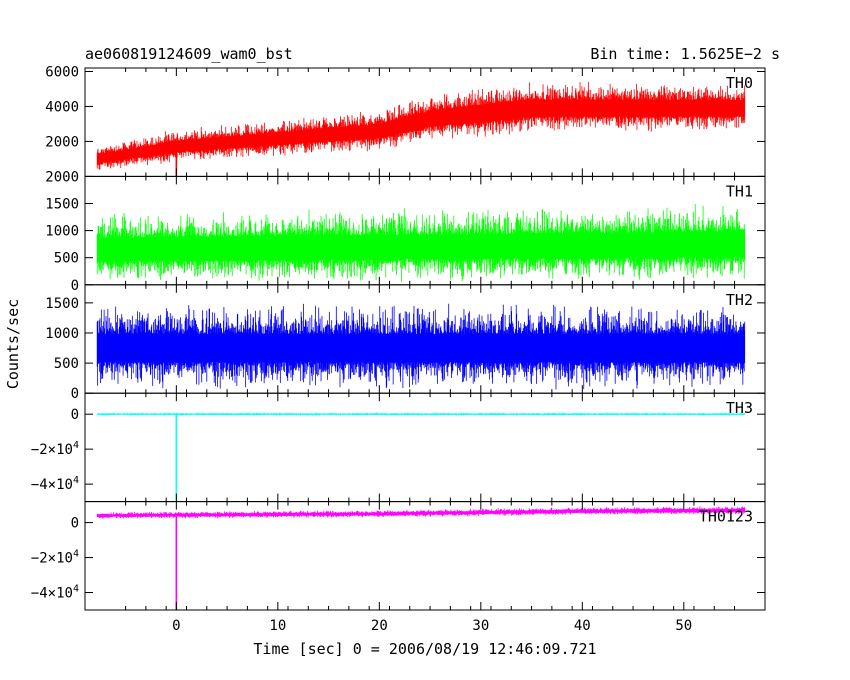 The width and height of the screenshot is (850, 680). Describe the element at coordinates (13, 344) in the screenshot. I see `y-axis-label: Counts/sec` at that location.